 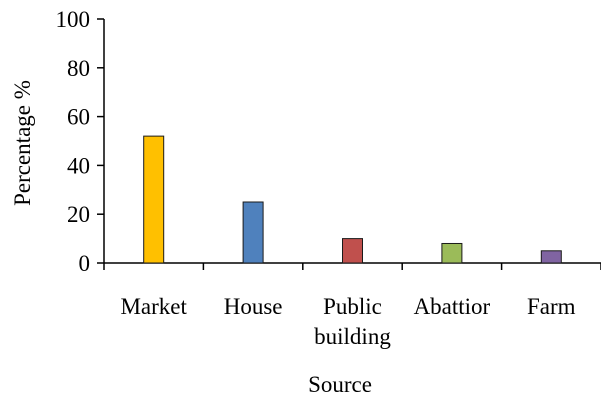 I want to click on x-tick-label-line: Farm, so click(x=551, y=306).